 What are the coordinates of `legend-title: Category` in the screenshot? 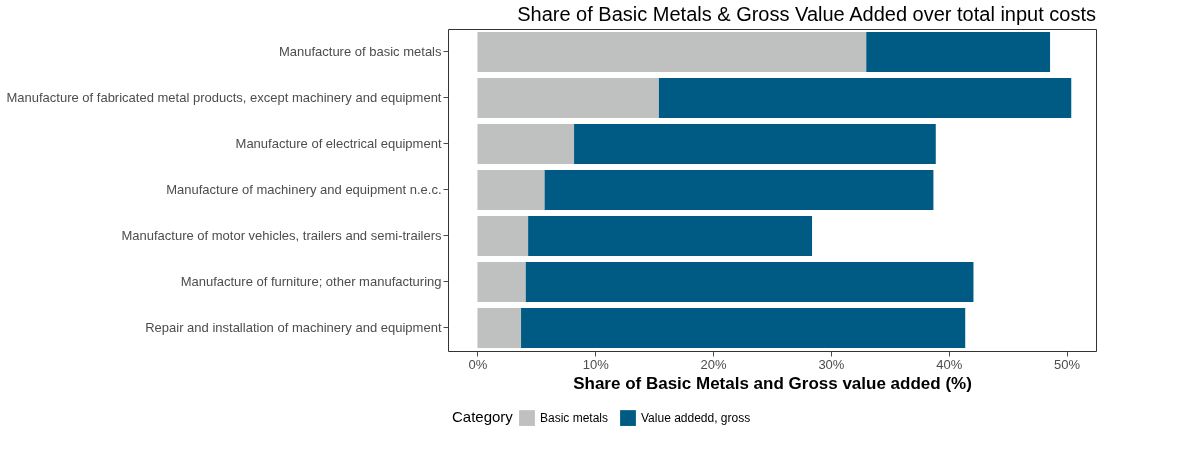 It's located at (483, 416).